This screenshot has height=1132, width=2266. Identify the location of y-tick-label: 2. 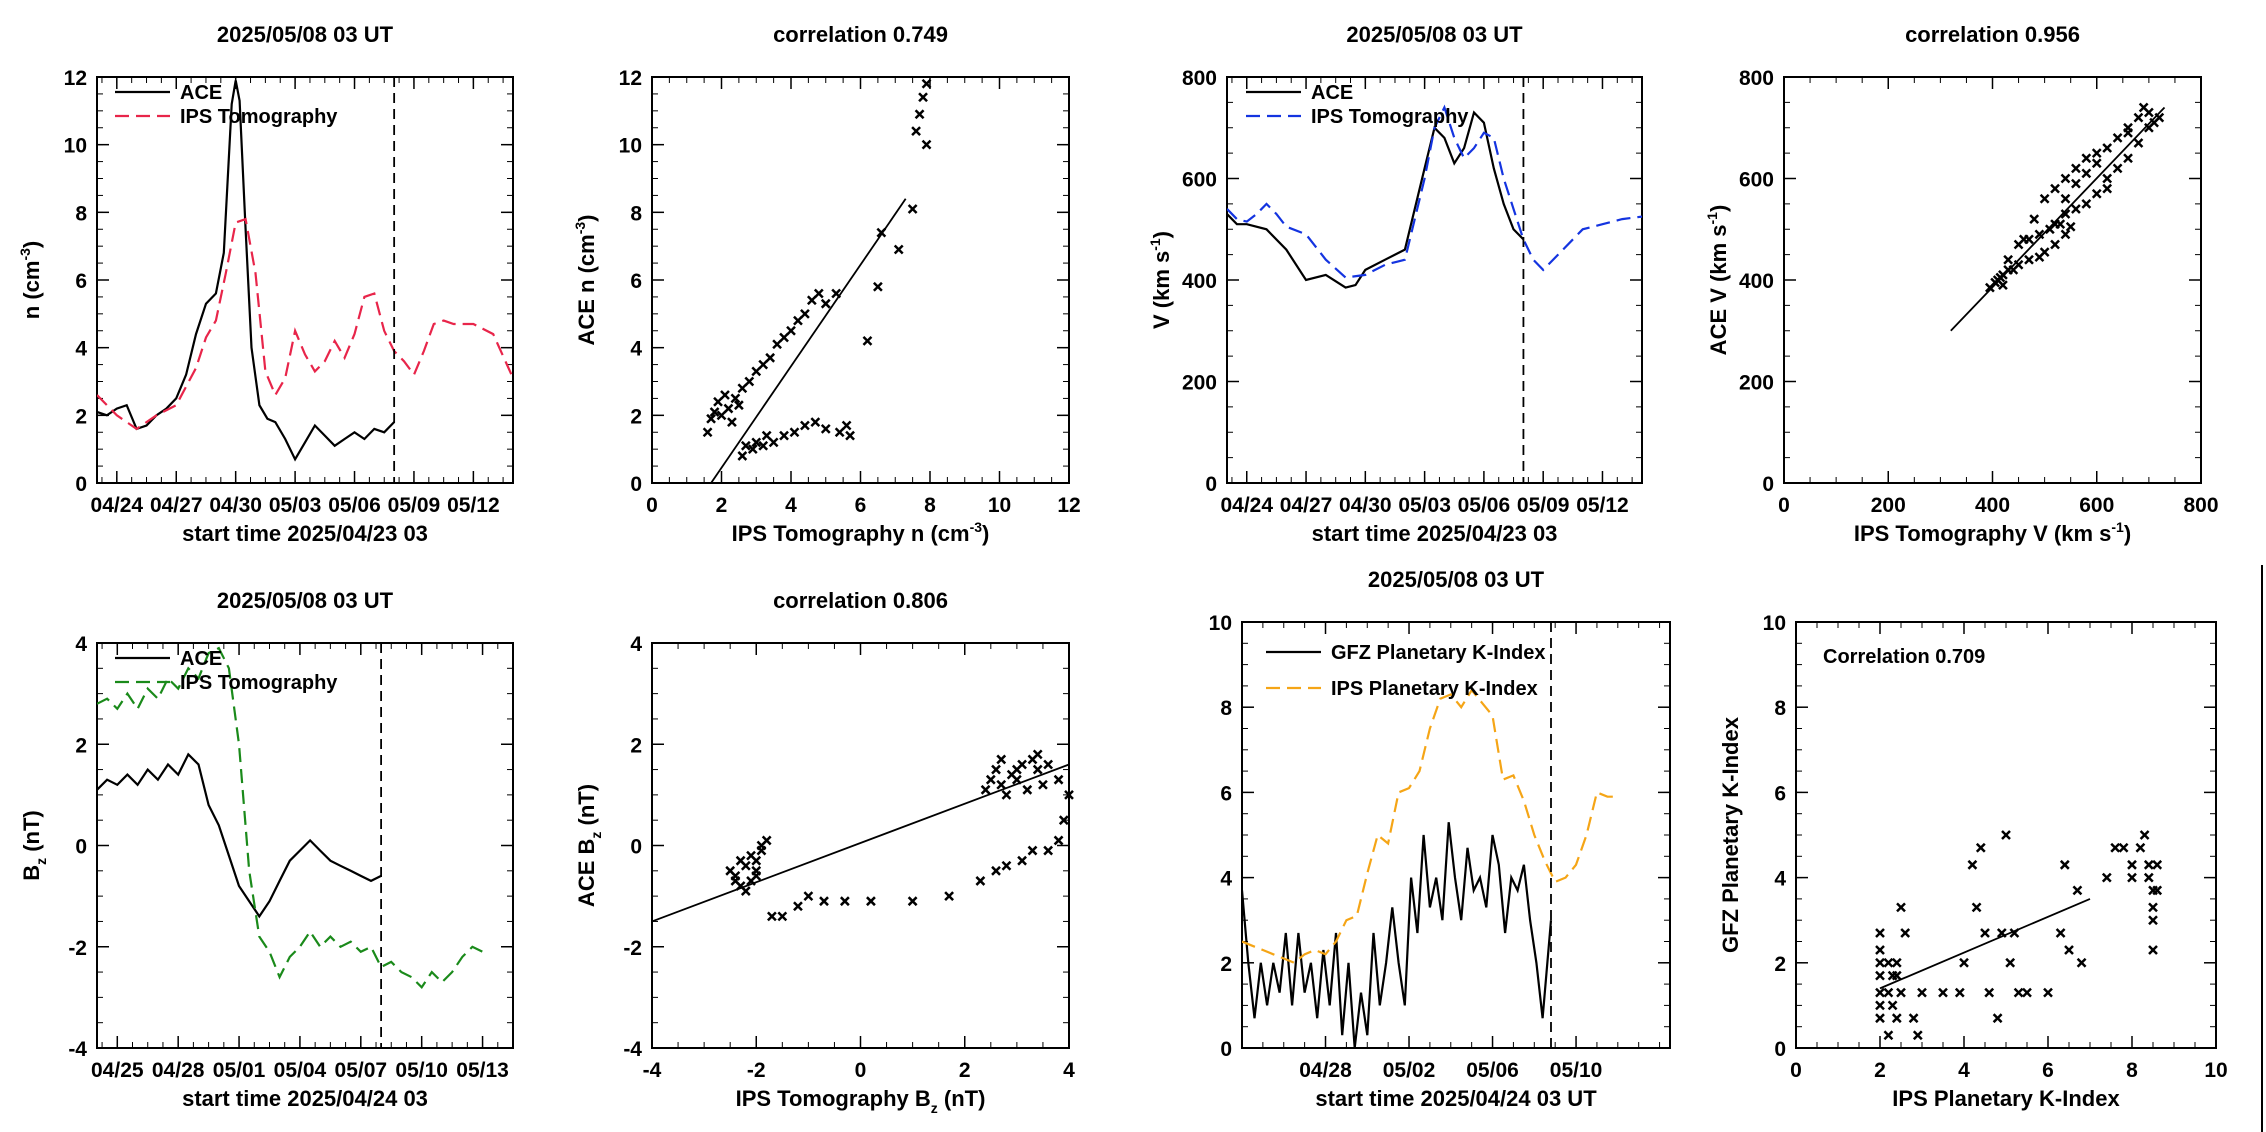
(636, 745).